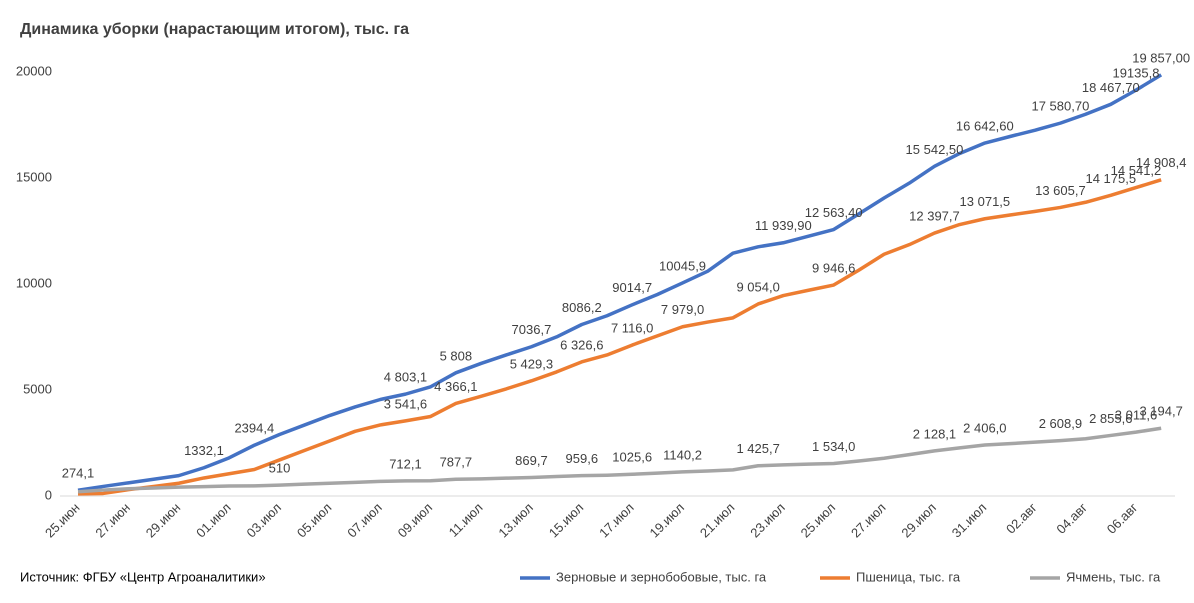 Image resolution: width=1194 pixels, height=603 pixels. What do you see at coordinates (757, 448) in the screenshot?
I see `data-label: 1 425,7` at bounding box center [757, 448].